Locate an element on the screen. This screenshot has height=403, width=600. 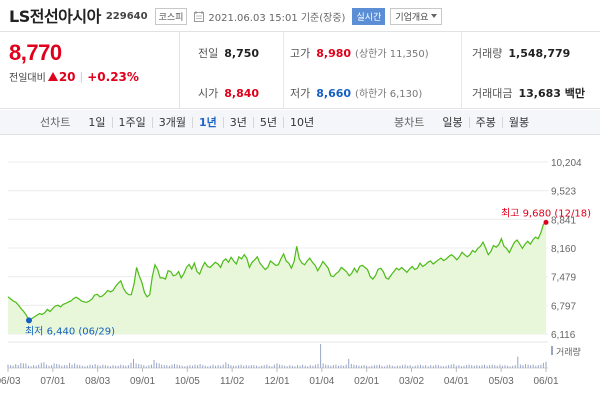
volume-value: 1,548,779 is located at coordinates (539, 53).